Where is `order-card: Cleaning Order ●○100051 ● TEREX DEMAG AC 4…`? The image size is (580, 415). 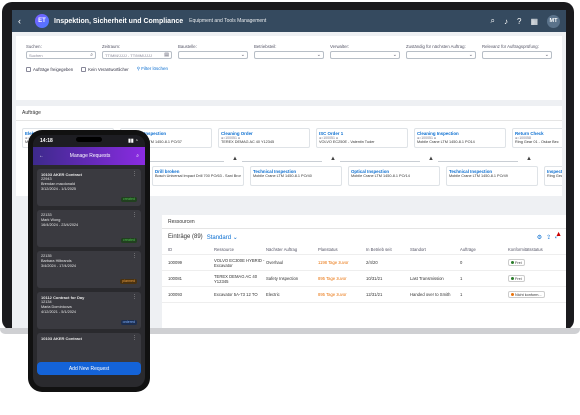 order-card: Cleaning Order ●○100051 ● TEREX DEMAG AC 4… is located at coordinates (264, 138).